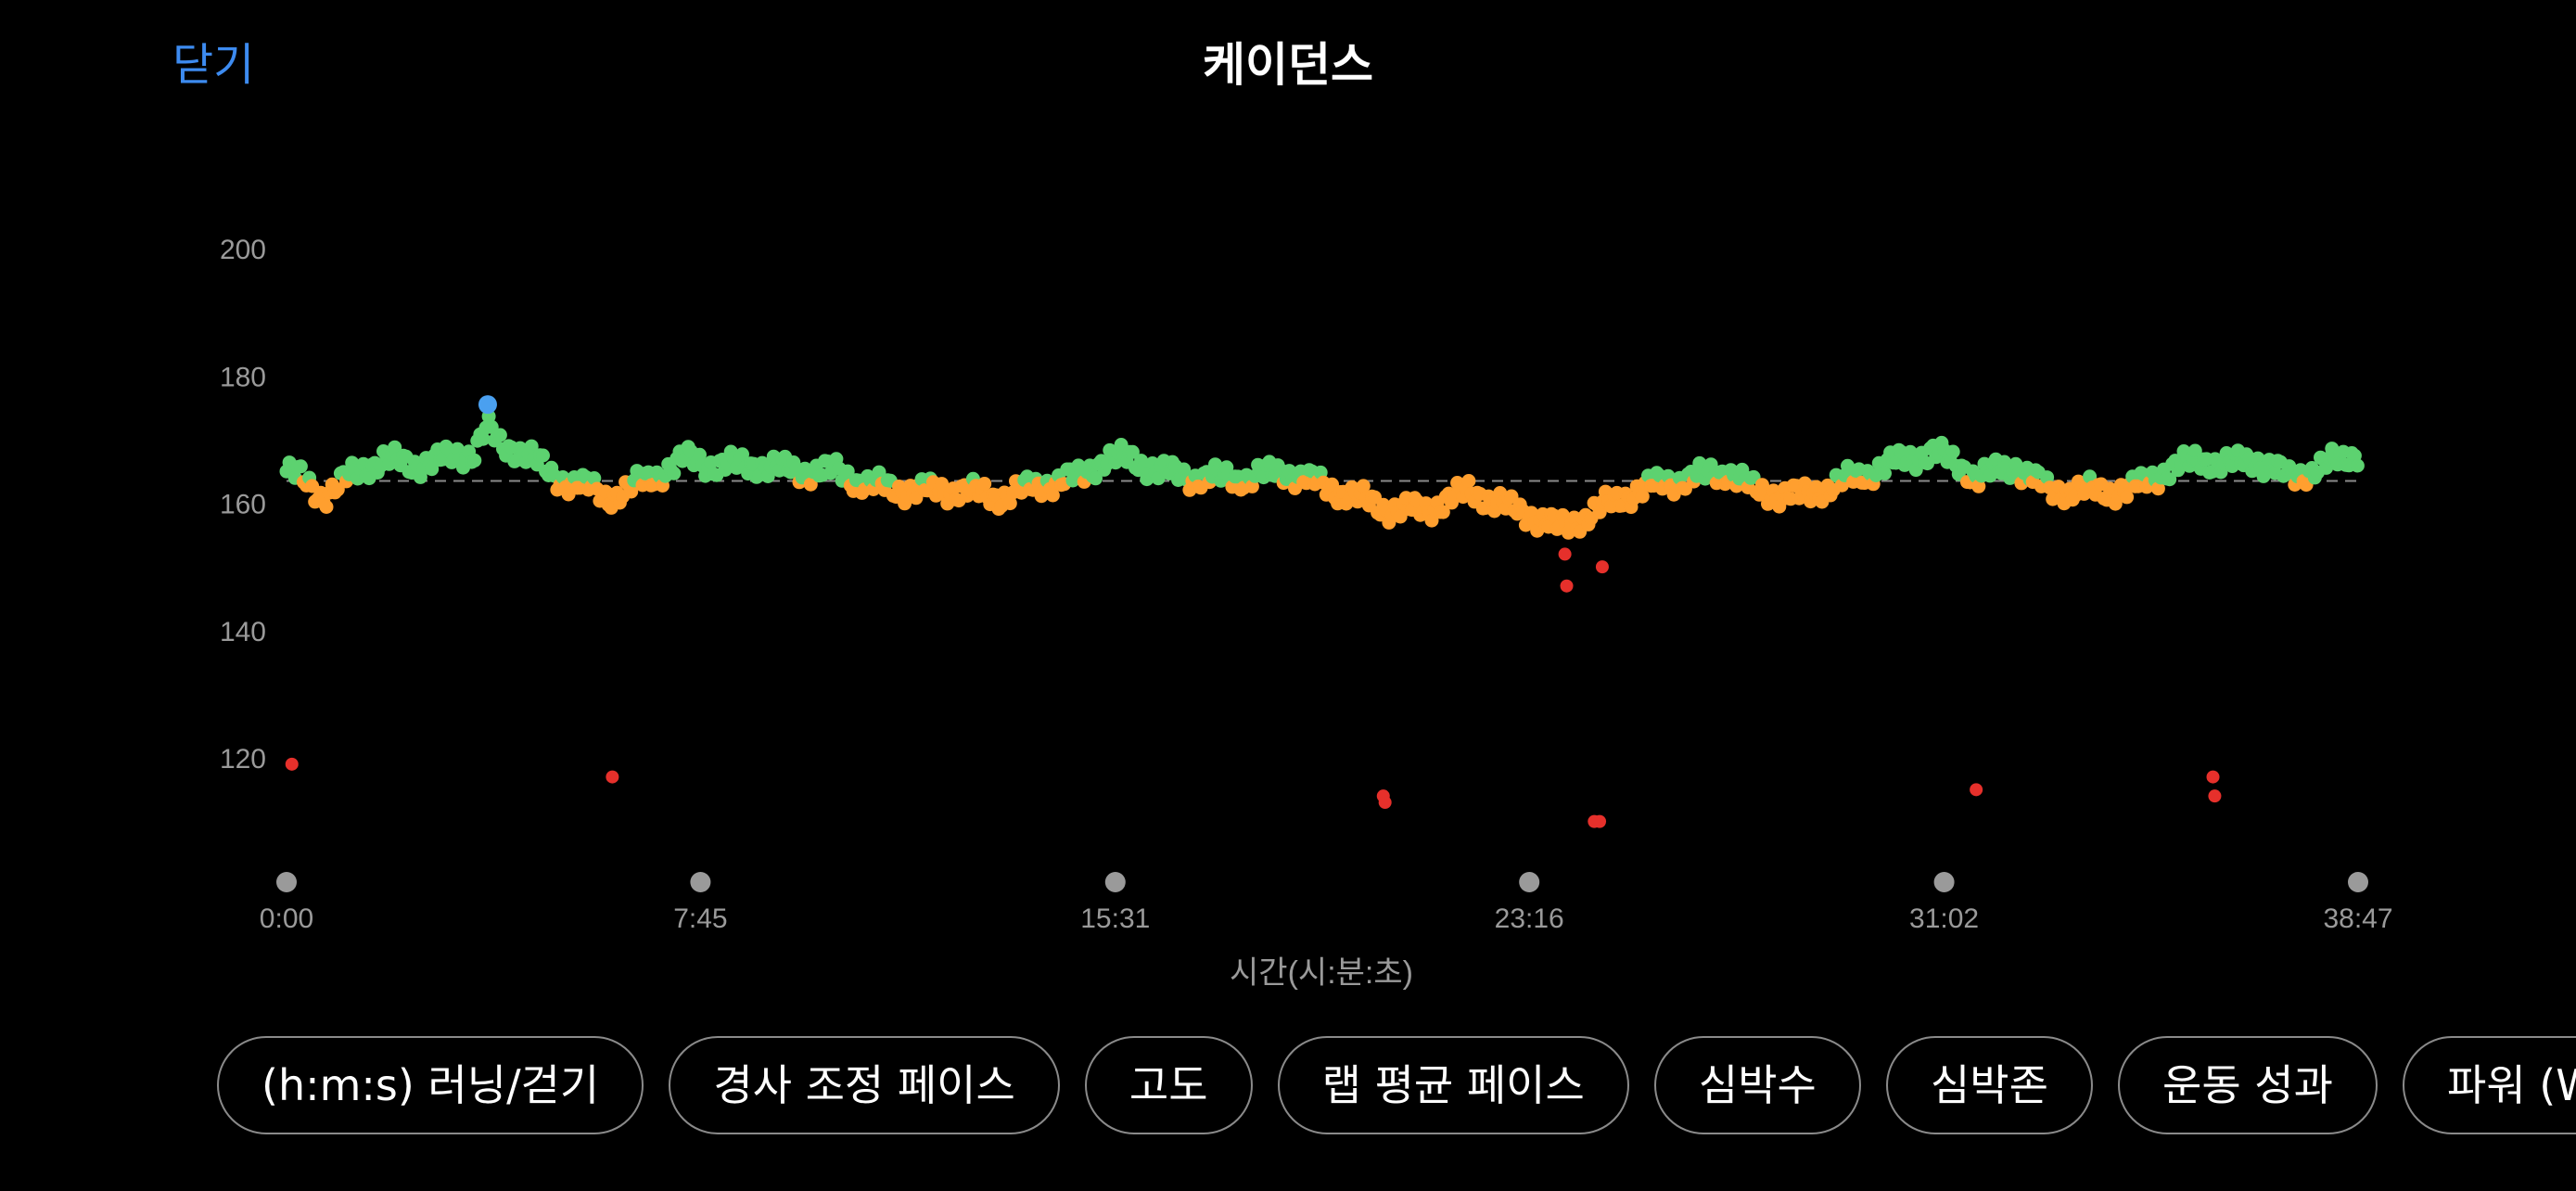  I want to click on page-title: 케이던스, so click(1288, 65).